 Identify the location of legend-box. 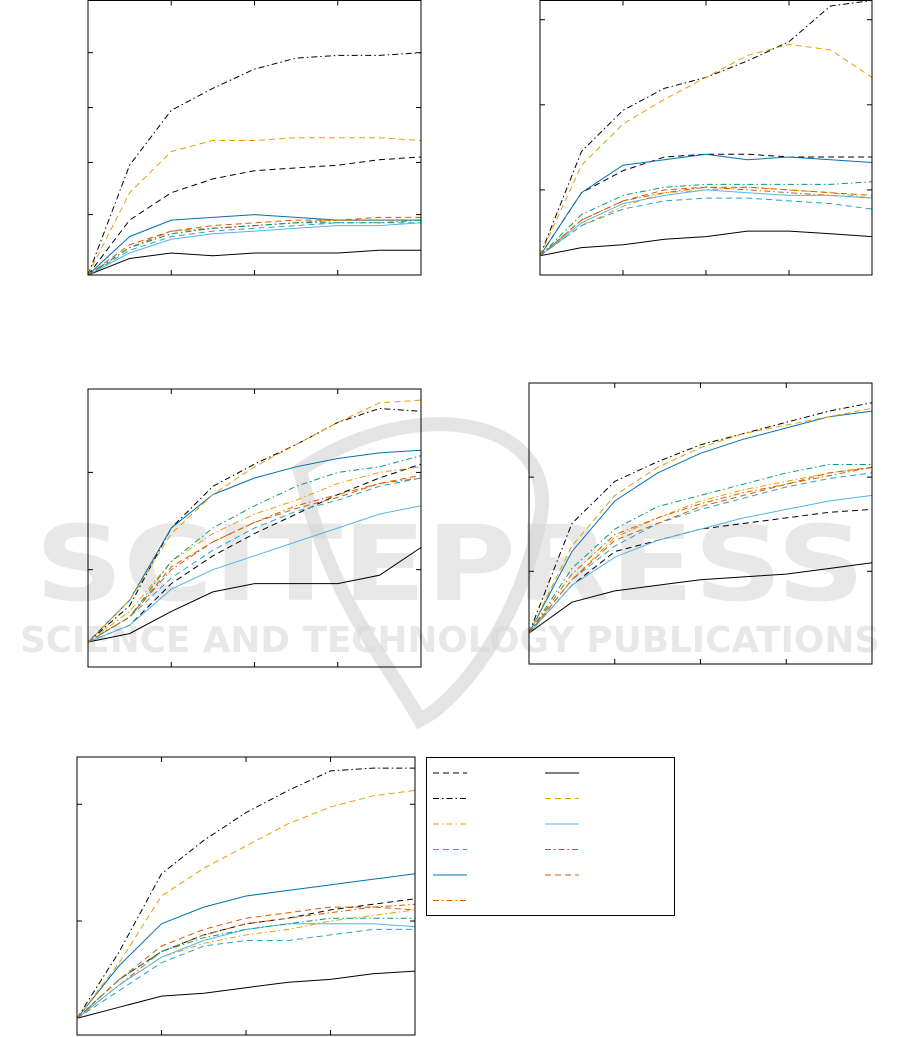
(550, 836).